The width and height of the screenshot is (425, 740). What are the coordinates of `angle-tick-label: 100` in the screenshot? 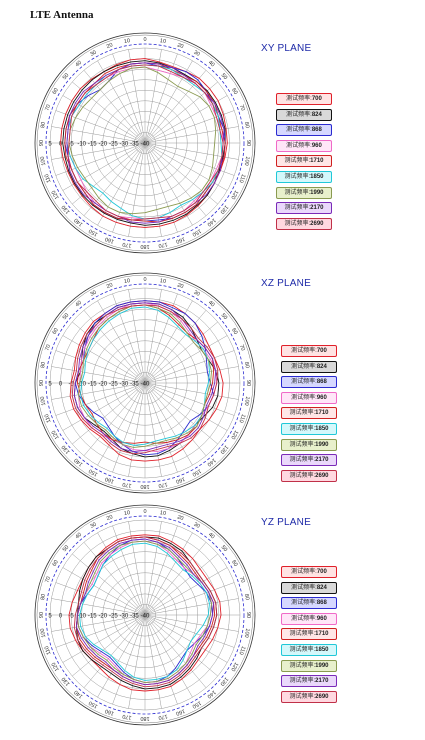 It's located at (44, 161).